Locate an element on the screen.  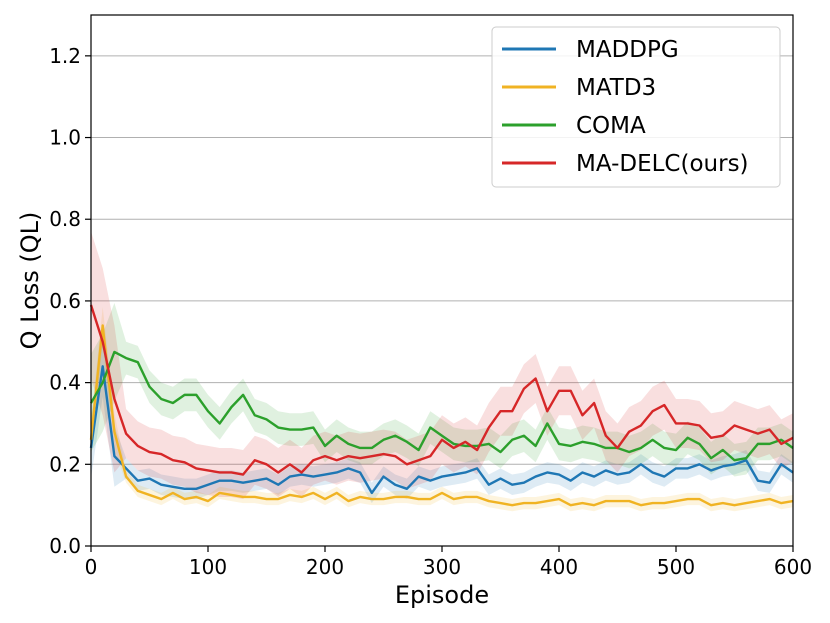
x-axis-ticks: 0 100 200 300 400 500 600 is located at coordinates (448, 562).